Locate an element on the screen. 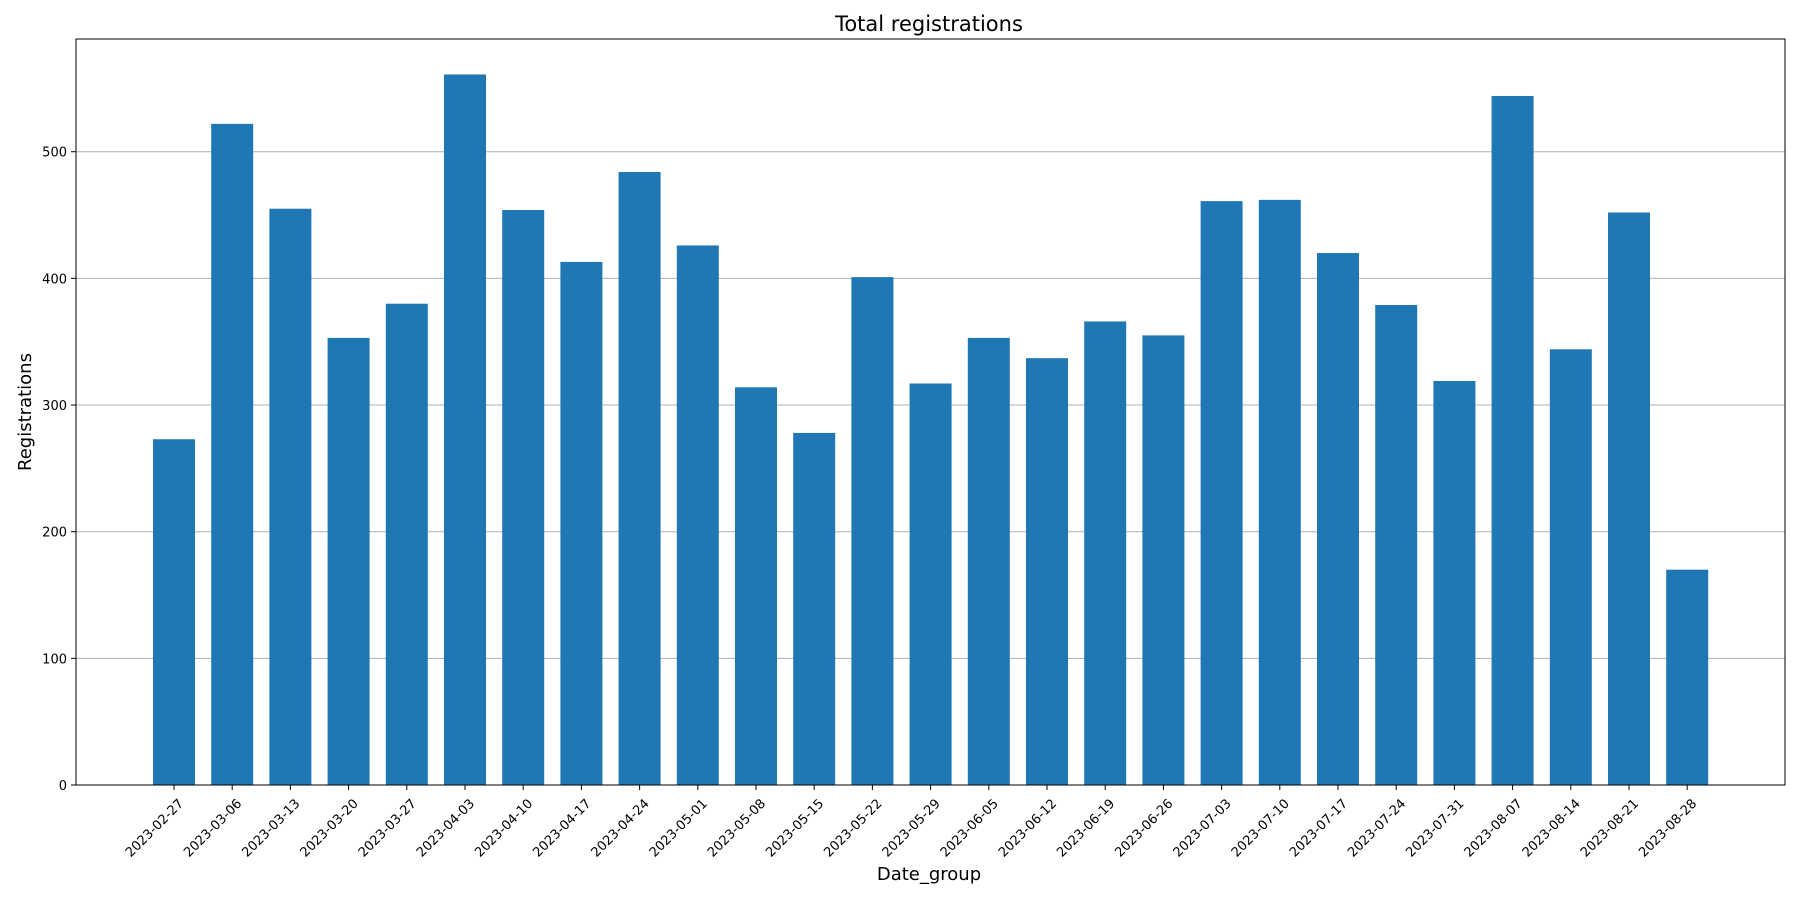  y-tick-label: 500 is located at coordinates (54, 153).